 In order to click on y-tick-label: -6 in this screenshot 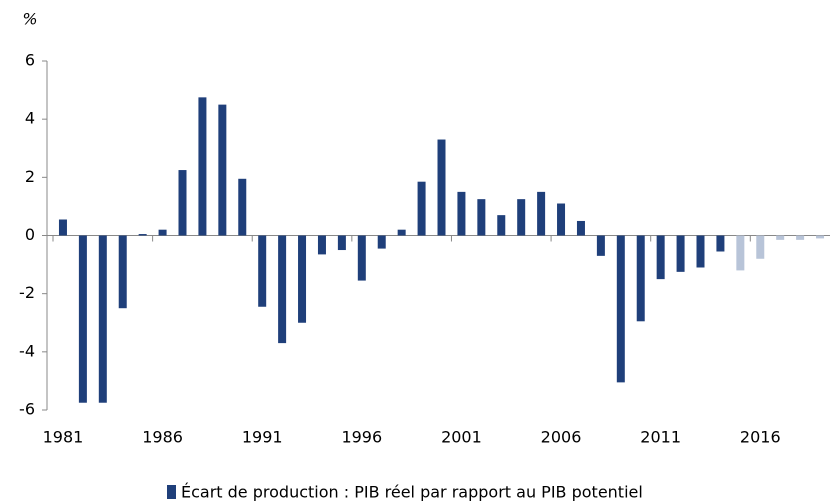, I will do `click(27, 409)`.